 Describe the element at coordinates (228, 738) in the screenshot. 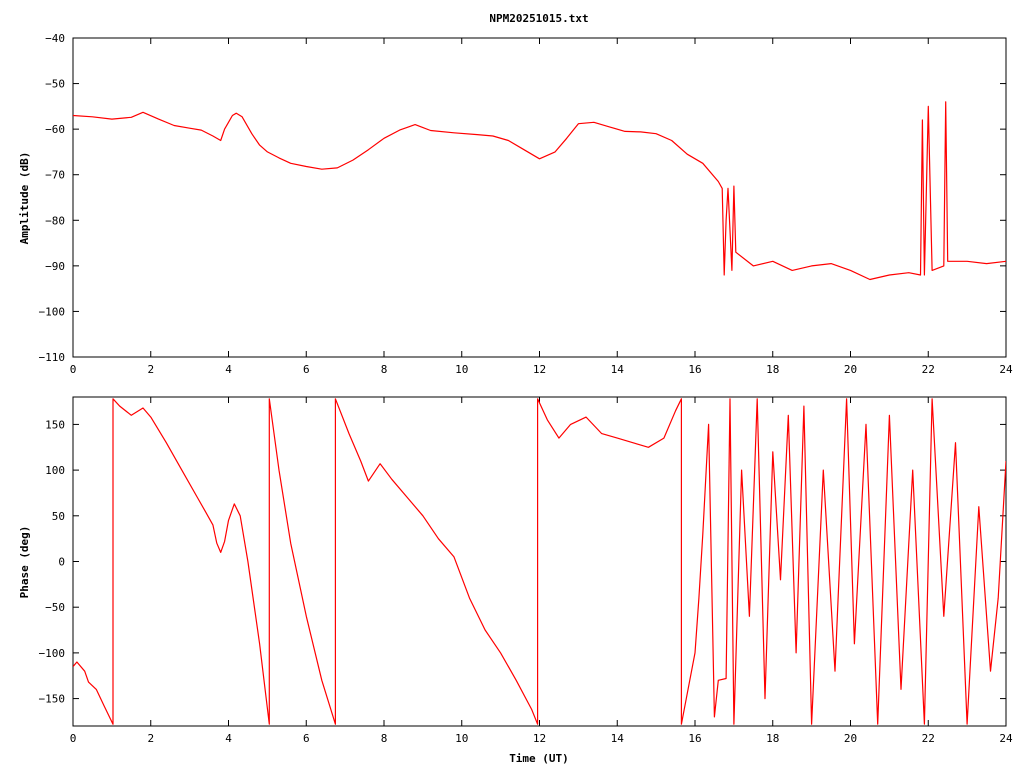

I see `phase-x-tick-label: 4` at that location.